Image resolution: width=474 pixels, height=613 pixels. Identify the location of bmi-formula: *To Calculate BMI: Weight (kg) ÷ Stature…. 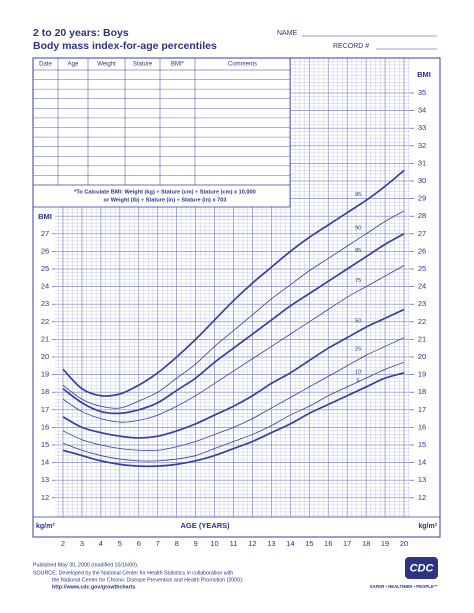
(165, 192).